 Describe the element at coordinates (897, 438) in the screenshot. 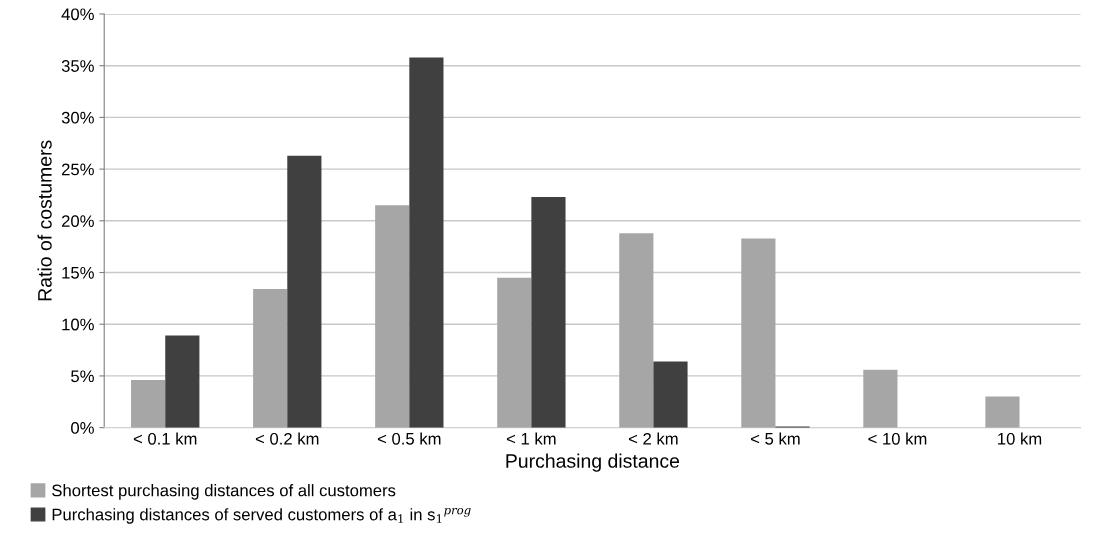

I see `x-tick-label: < 10 km` at that location.